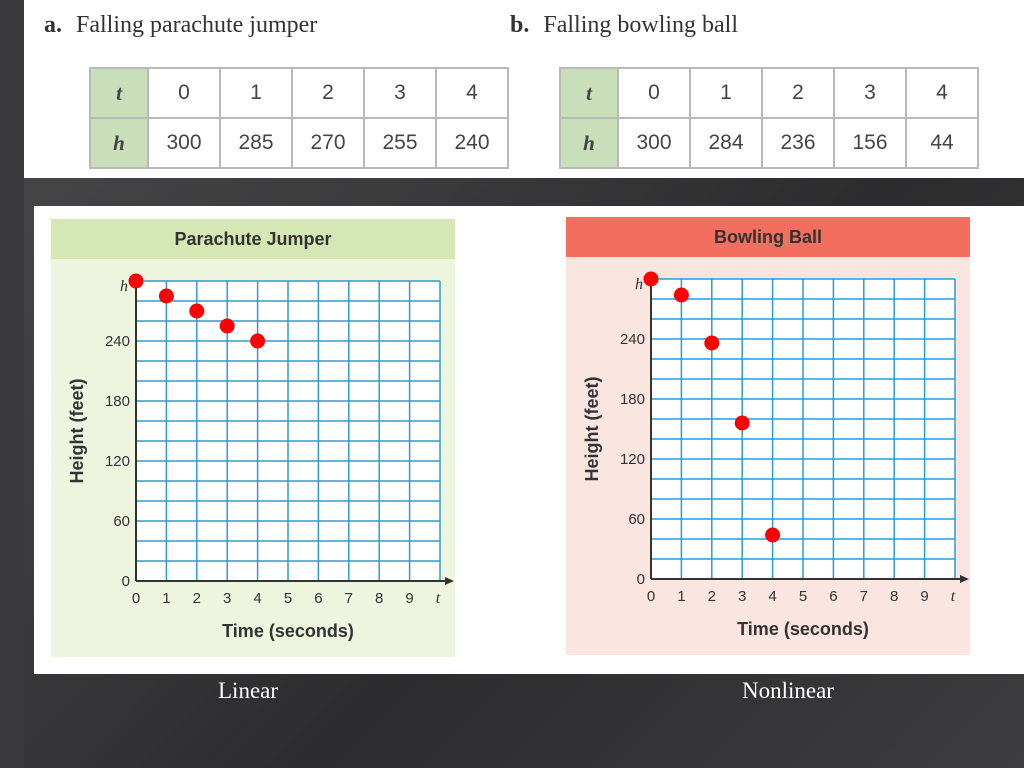 This screenshot has width=1024, height=768. I want to click on section-a-letter: a., so click(53, 25).